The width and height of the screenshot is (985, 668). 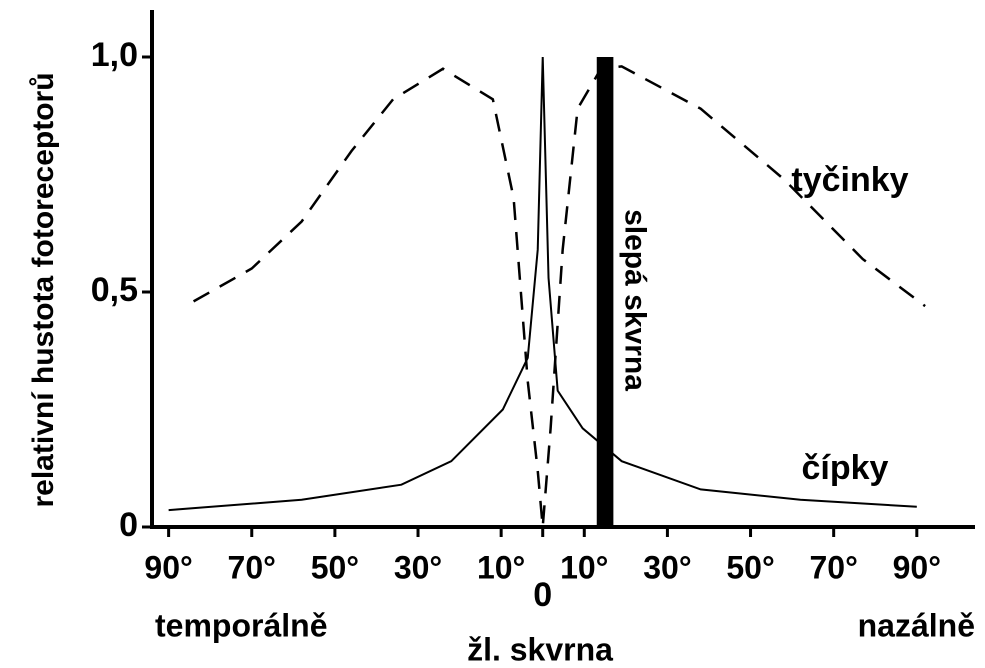 What do you see at coordinates (128, 525) in the screenshot?
I see `y-tick-label: 0` at bounding box center [128, 525].